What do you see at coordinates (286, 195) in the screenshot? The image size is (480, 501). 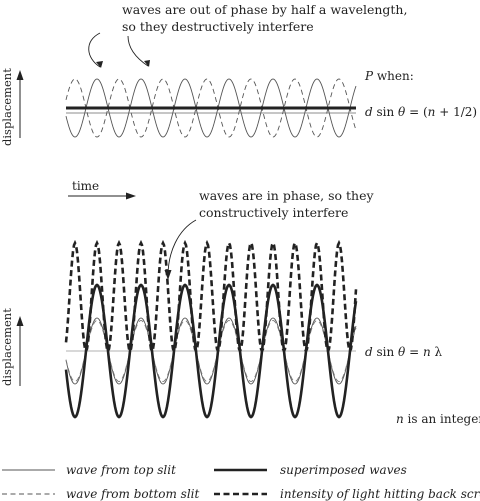 I see `bottom-annotation-line1: waves are in phase, so they` at bounding box center [286, 195].